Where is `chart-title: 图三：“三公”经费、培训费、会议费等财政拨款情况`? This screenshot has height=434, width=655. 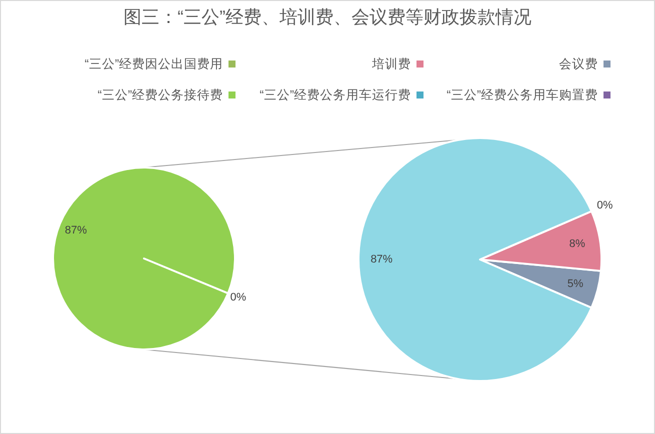
chart-title: 图三：“三公”经费、培训费、会议费等财政拨款情况 is located at coordinates (328, 17).